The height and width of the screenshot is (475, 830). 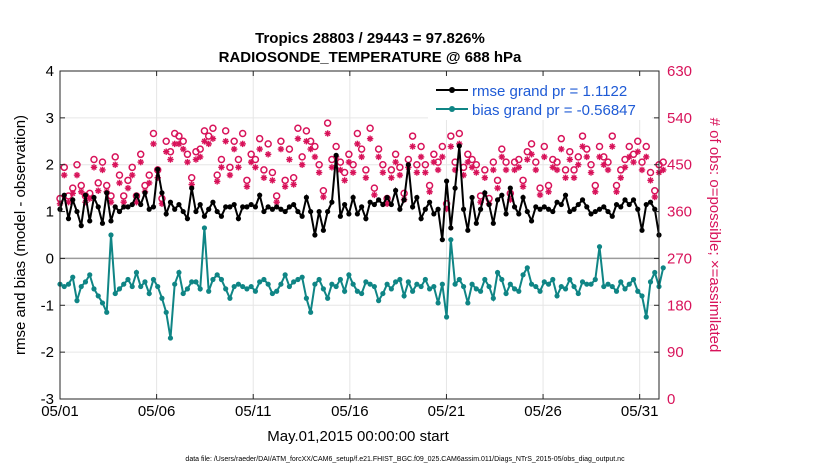 What do you see at coordinates (452, 90) in the screenshot?
I see `legend-rmse-marker` at bounding box center [452, 90].